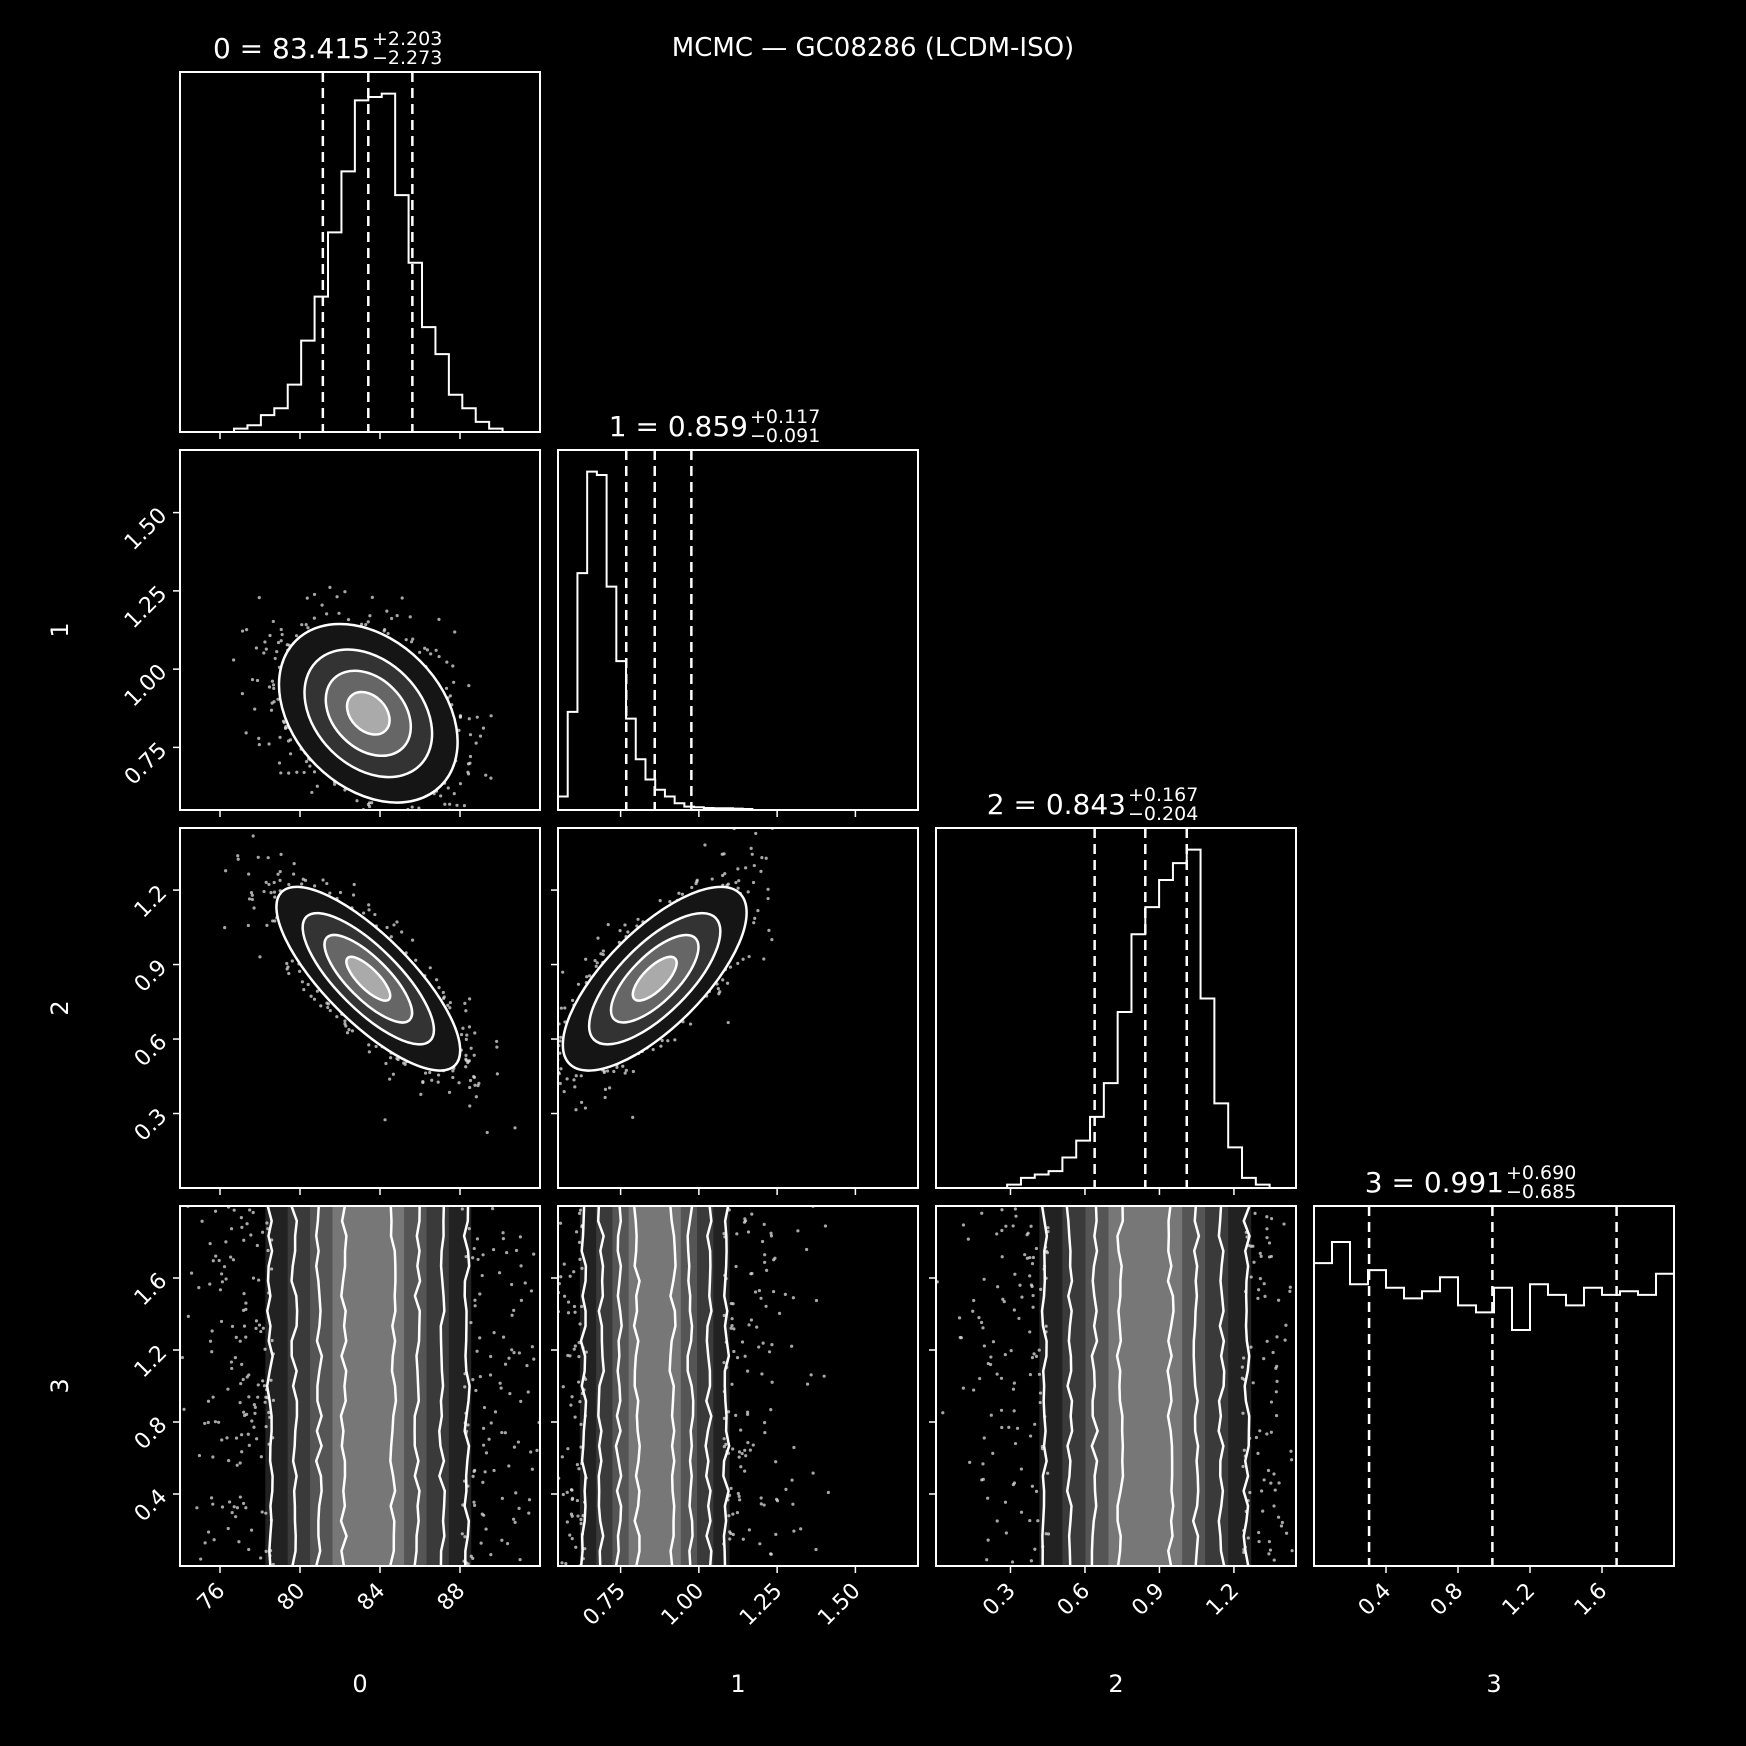 Image resolution: width=1746 pixels, height=1746 pixels. I want to click on contour-outer, so click(654, 978).